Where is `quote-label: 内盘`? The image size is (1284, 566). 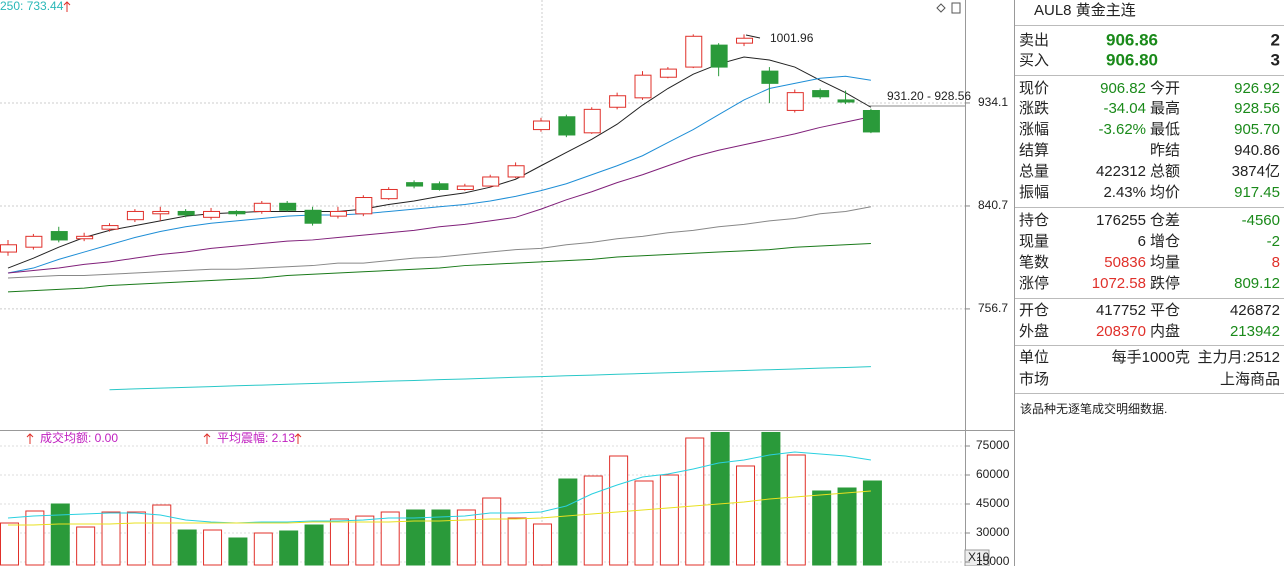 quote-label: 内盘 is located at coordinates (1165, 331).